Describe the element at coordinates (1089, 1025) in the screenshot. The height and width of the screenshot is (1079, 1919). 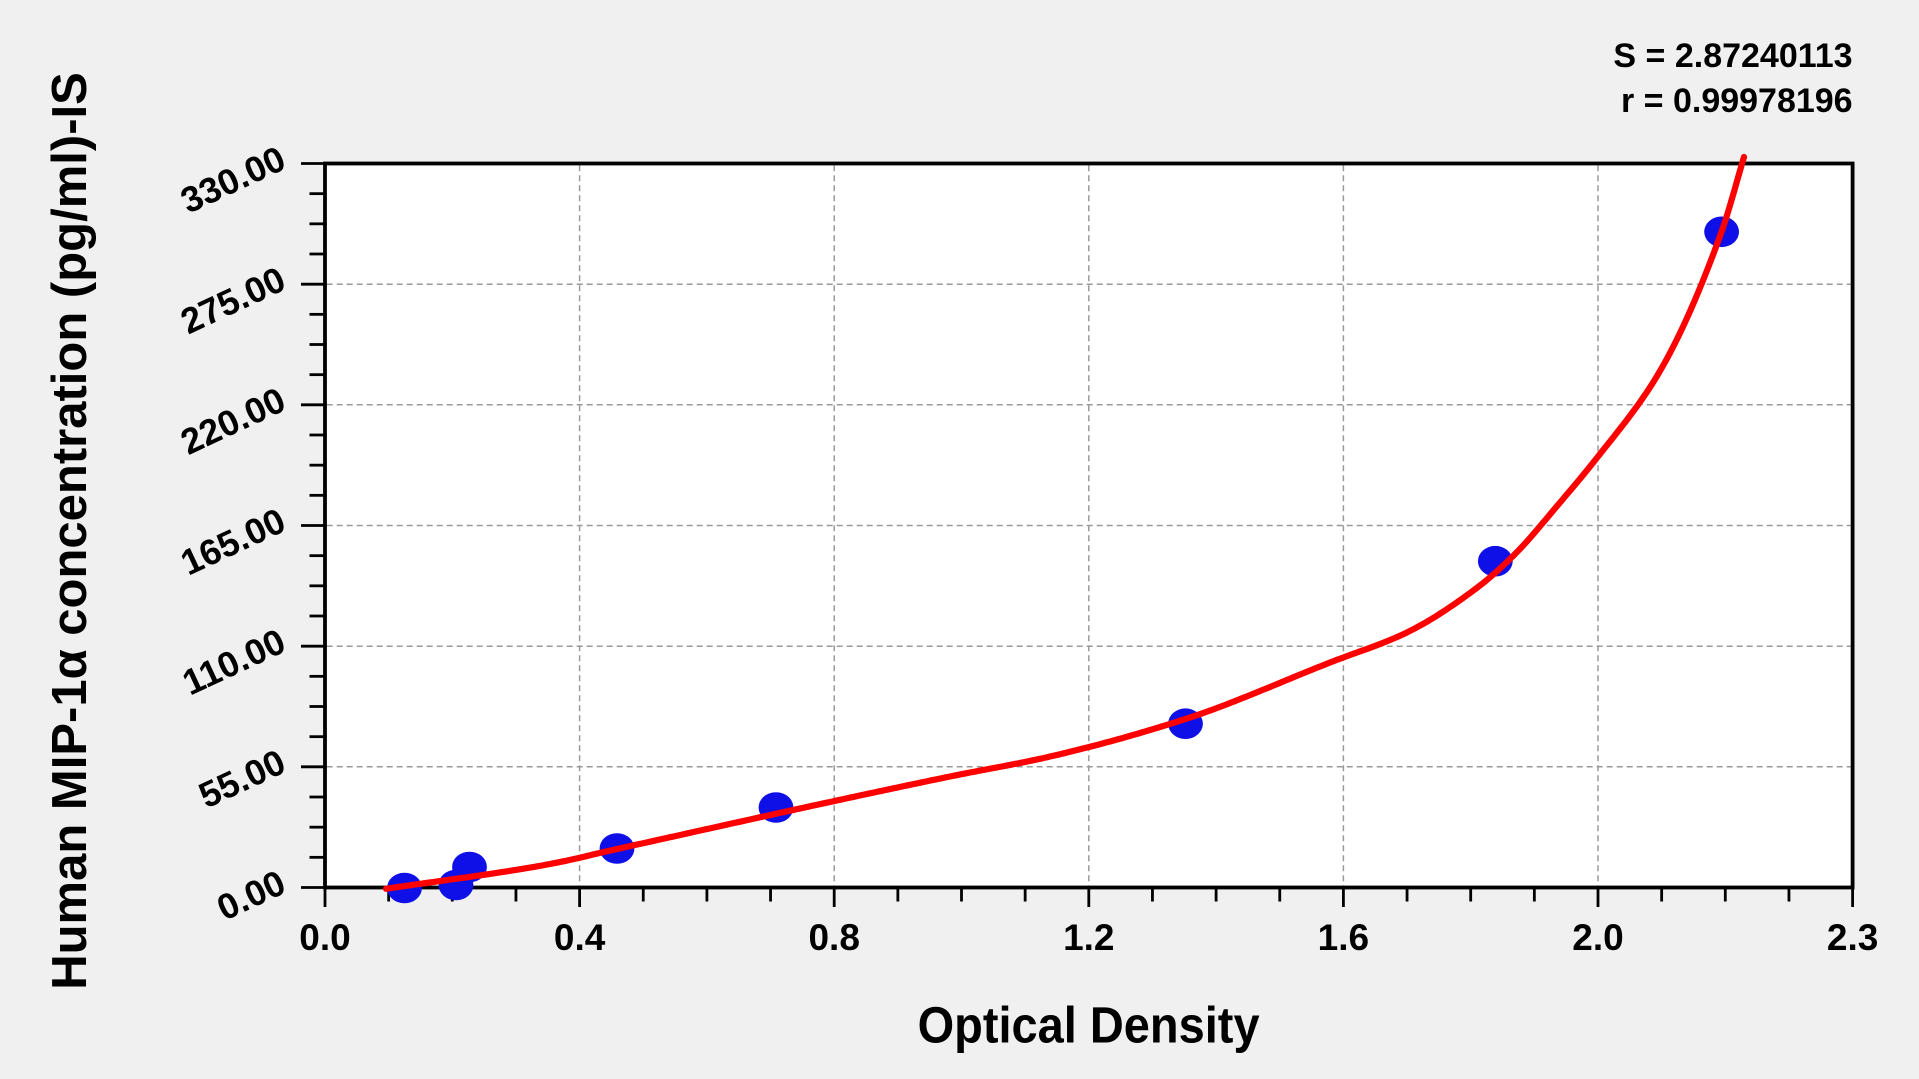
I see `svg-text: Optical Density` at that location.